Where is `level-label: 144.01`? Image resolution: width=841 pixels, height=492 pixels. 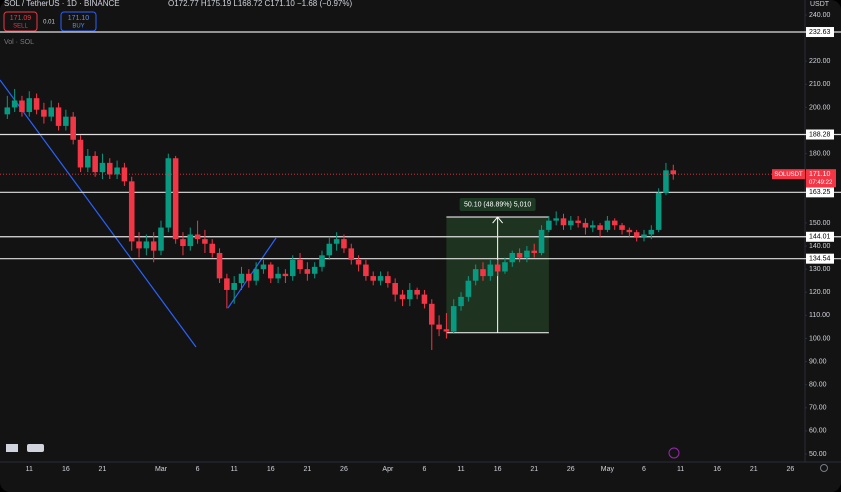 level-label: 144.01 is located at coordinates (820, 237).